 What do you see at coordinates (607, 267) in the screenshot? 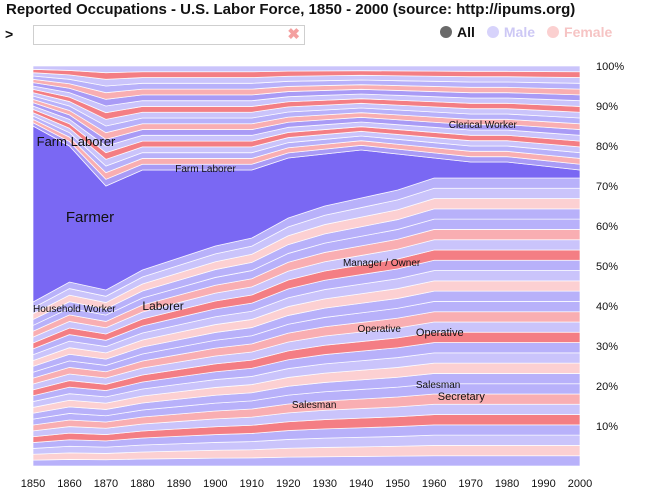
I see `y-tick-label: 50%` at bounding box center [607, 267].